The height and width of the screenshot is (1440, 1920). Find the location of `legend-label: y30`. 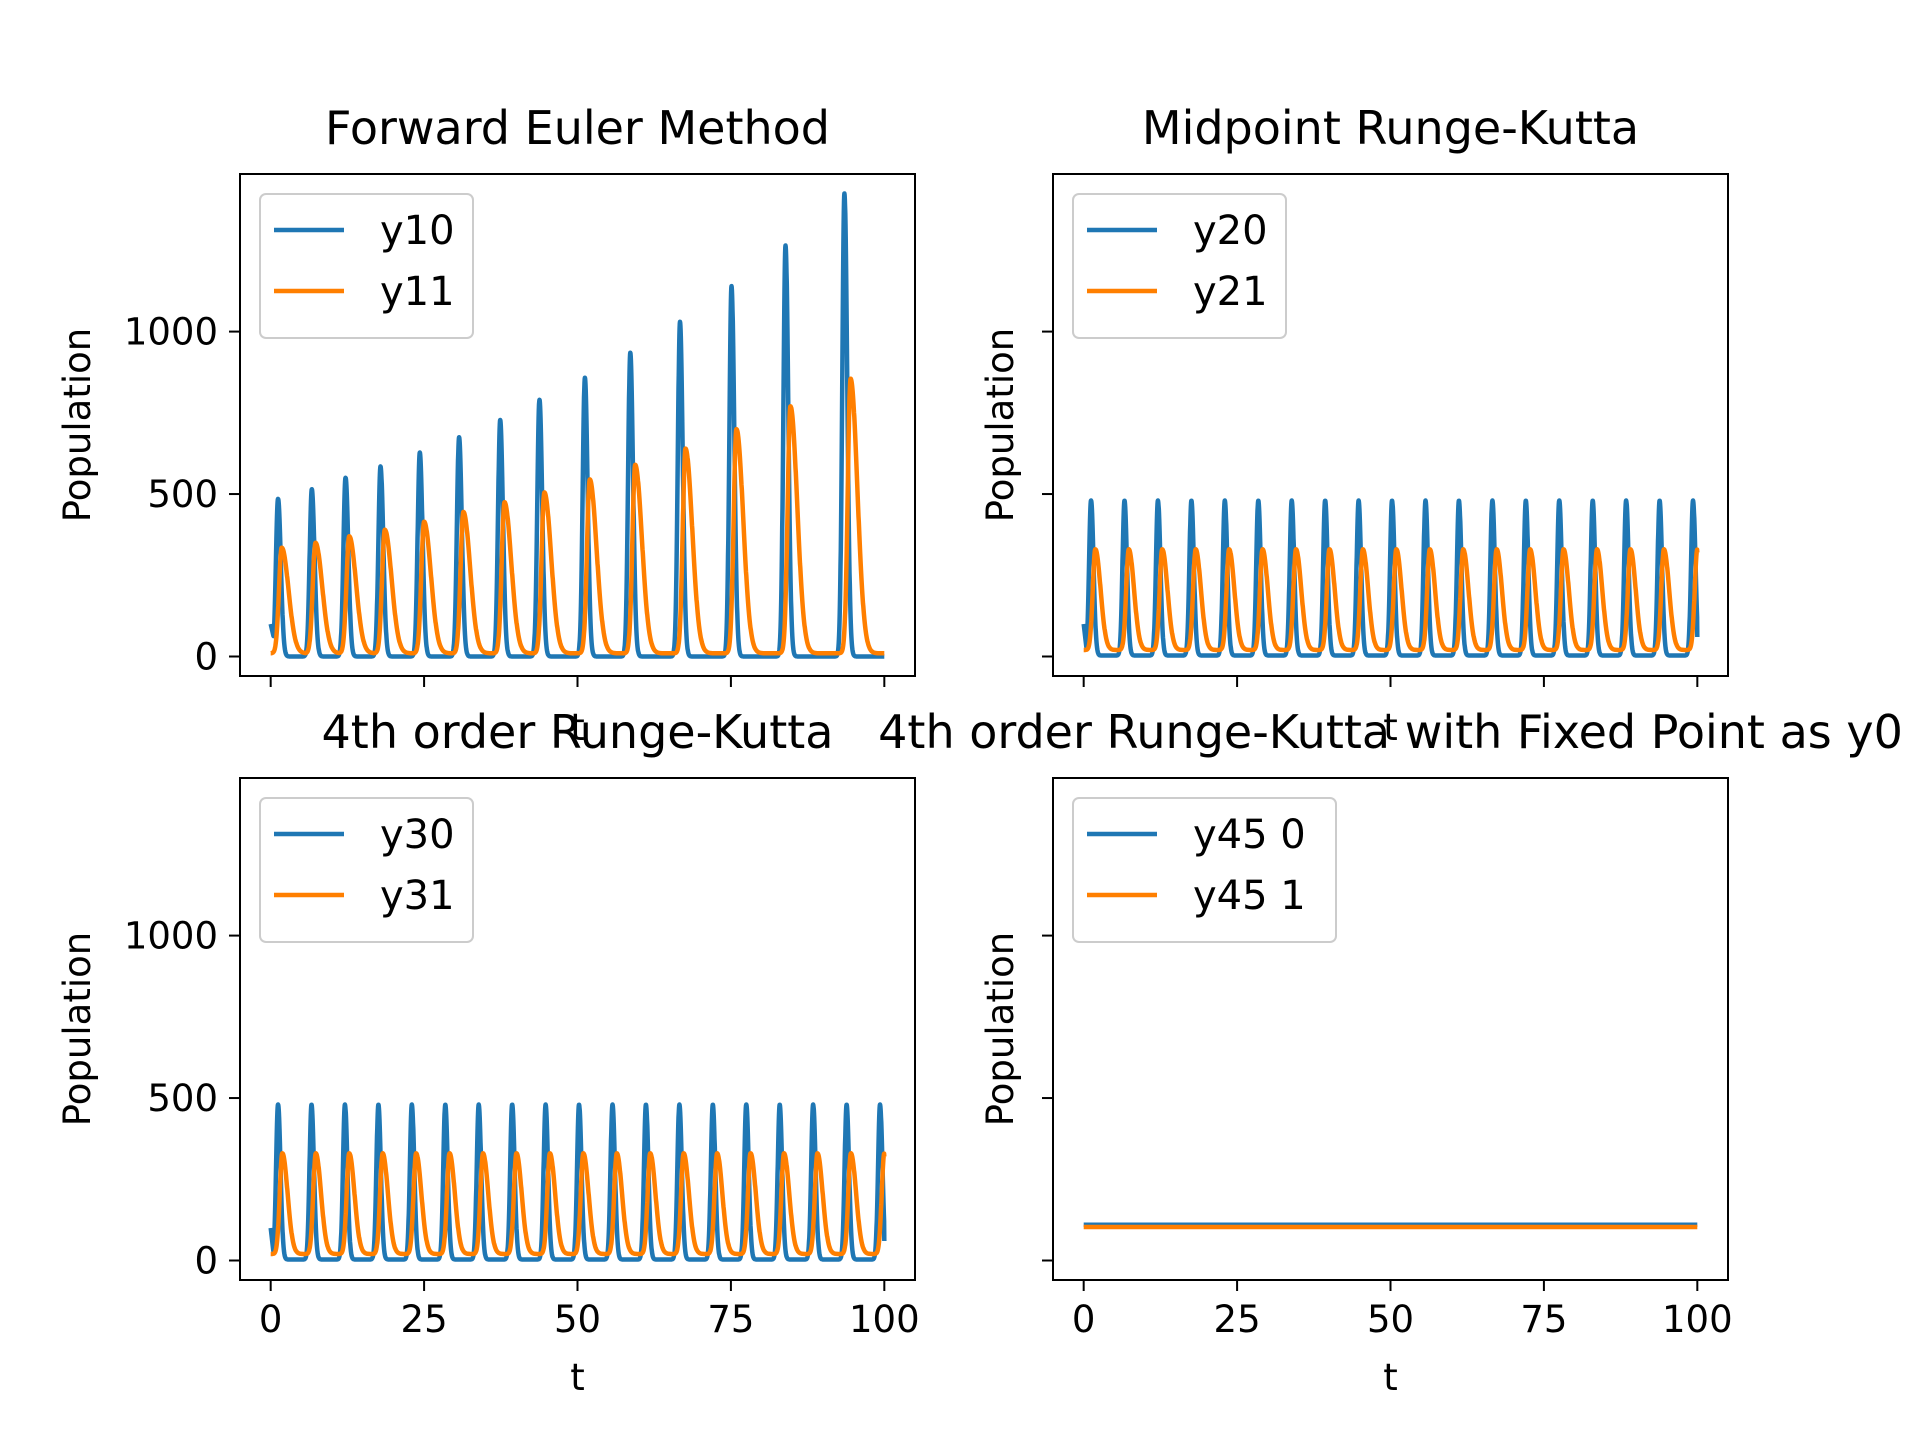

legend-label: y30 is located at coordinates (417, 835).